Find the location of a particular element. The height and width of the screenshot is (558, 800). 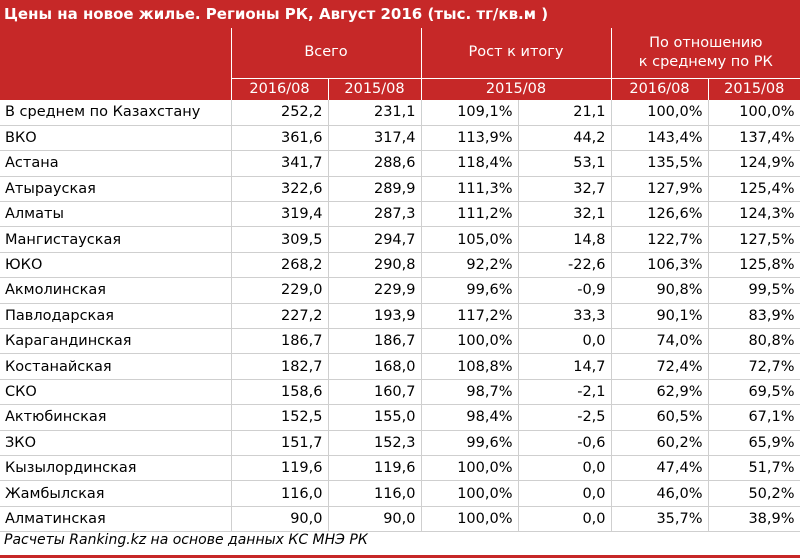

region-cell: Карагандинская is located at coordinates (116, 341).